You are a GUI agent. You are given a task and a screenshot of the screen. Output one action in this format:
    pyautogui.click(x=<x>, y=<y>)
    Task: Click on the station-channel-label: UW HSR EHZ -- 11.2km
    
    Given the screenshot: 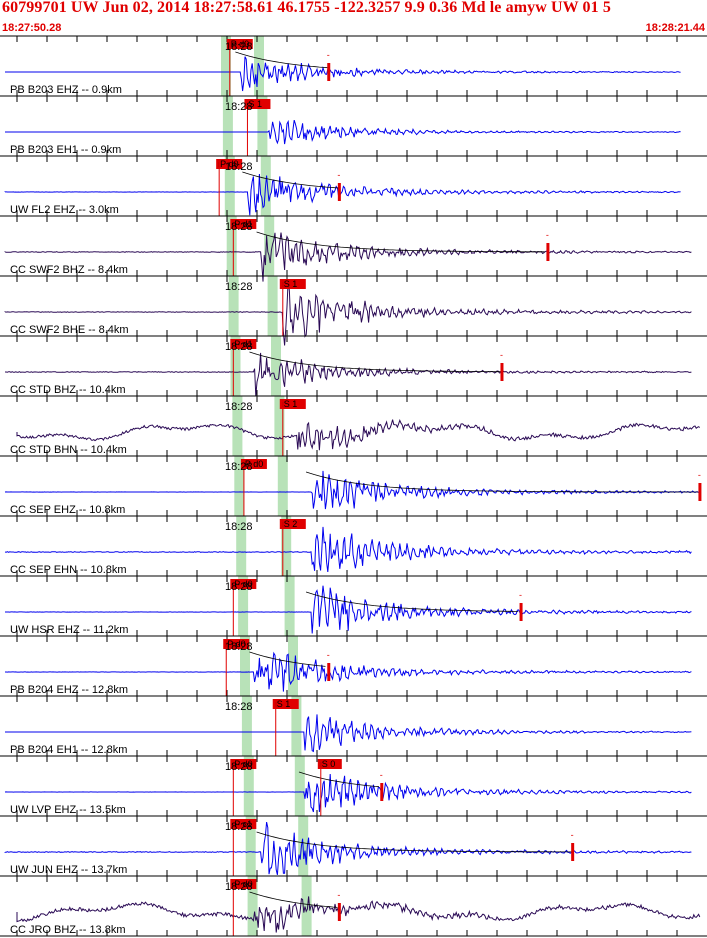 What is the action you would take?
    pyautogui.click(x=69, y=630)
    